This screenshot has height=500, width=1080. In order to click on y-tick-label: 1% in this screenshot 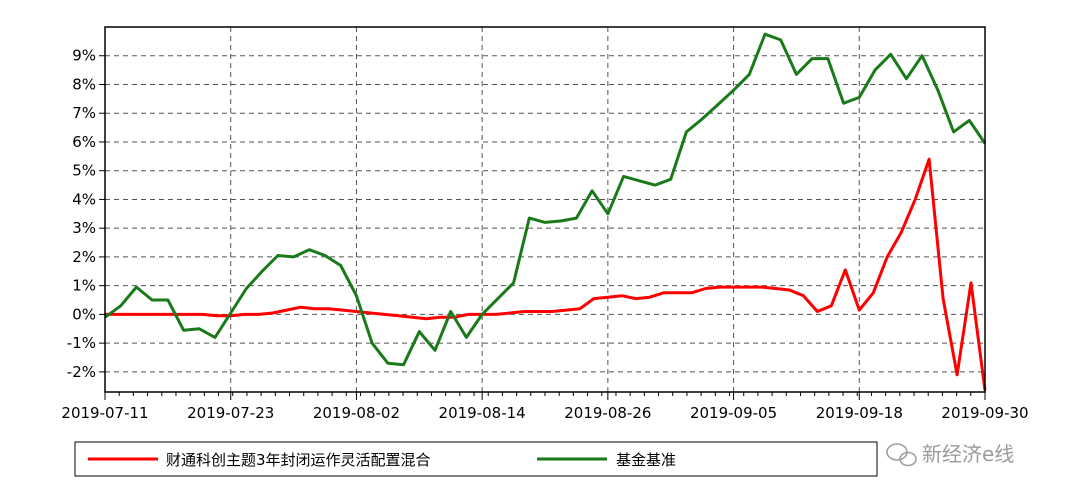, I will do `click(84, 286)`.